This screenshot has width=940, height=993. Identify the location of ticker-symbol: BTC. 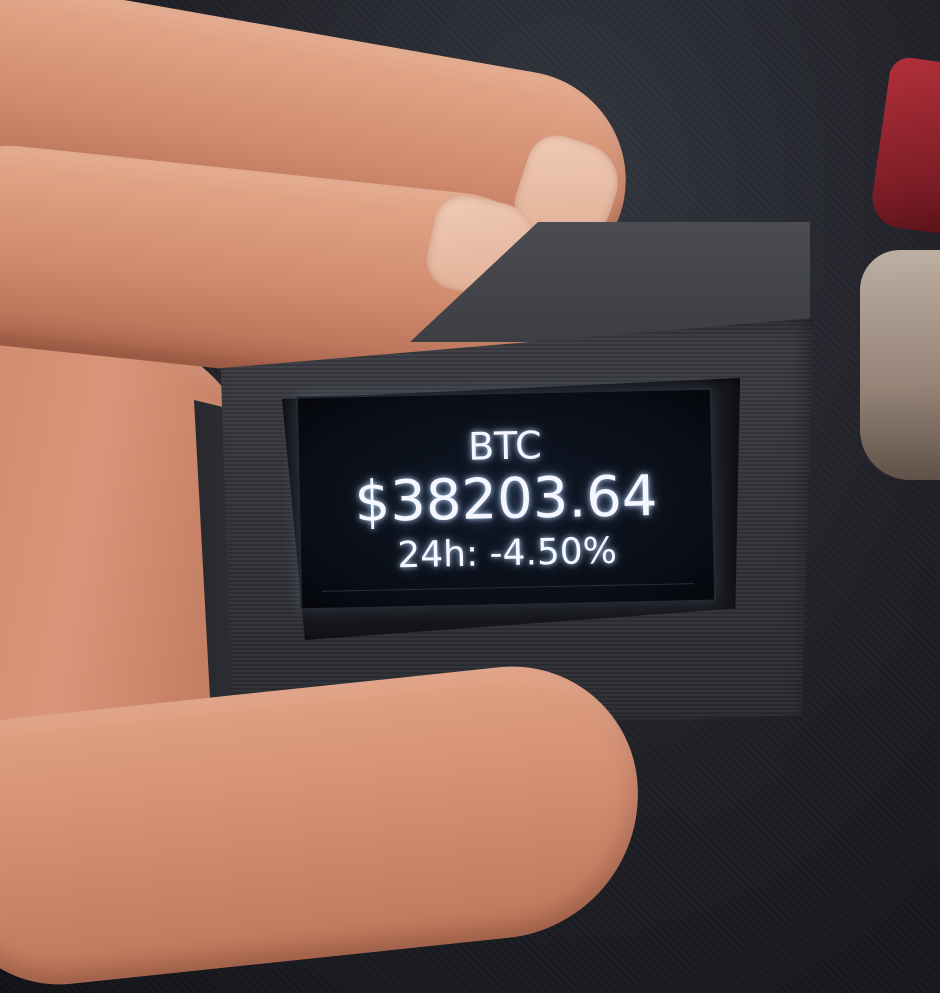
(505, 445).